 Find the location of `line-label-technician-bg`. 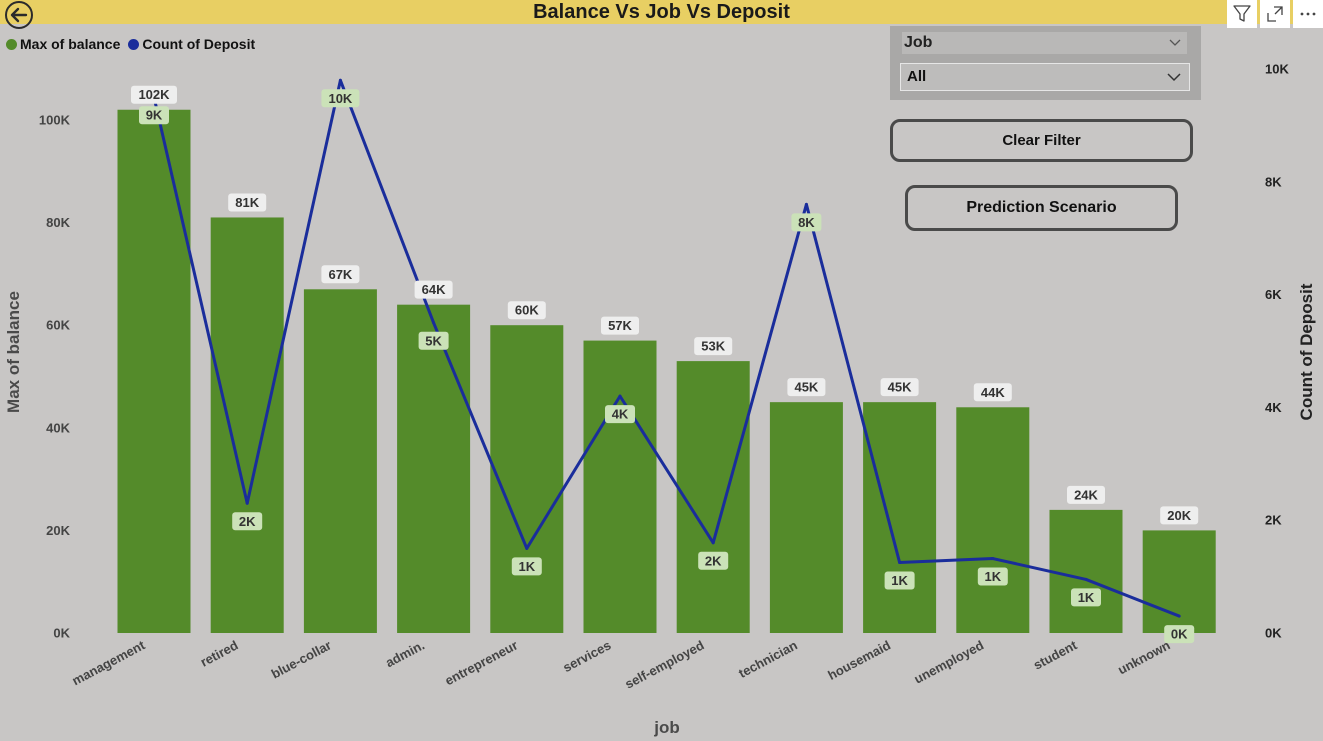

line-label-technician-bg is located at coordinates (806, 222).